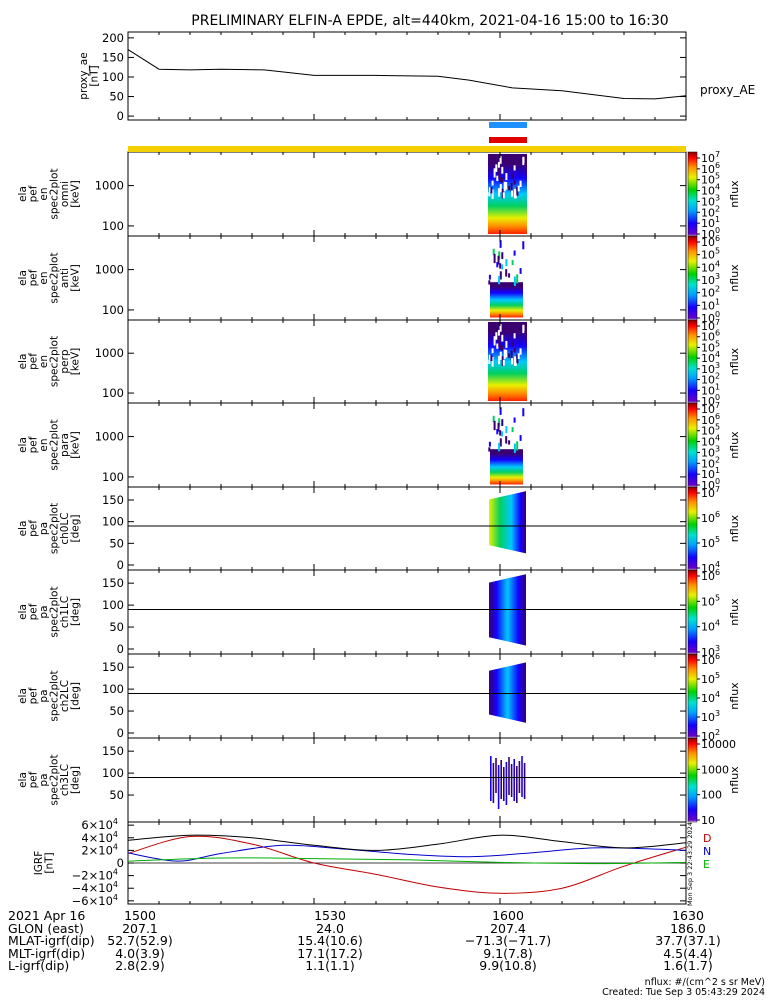 The image size is (775, 1000). What do you see at coordinates (717, 263) in the screenshot?
I see `en-anti-cbar-exp: 4` at bounding box center [717, 263].